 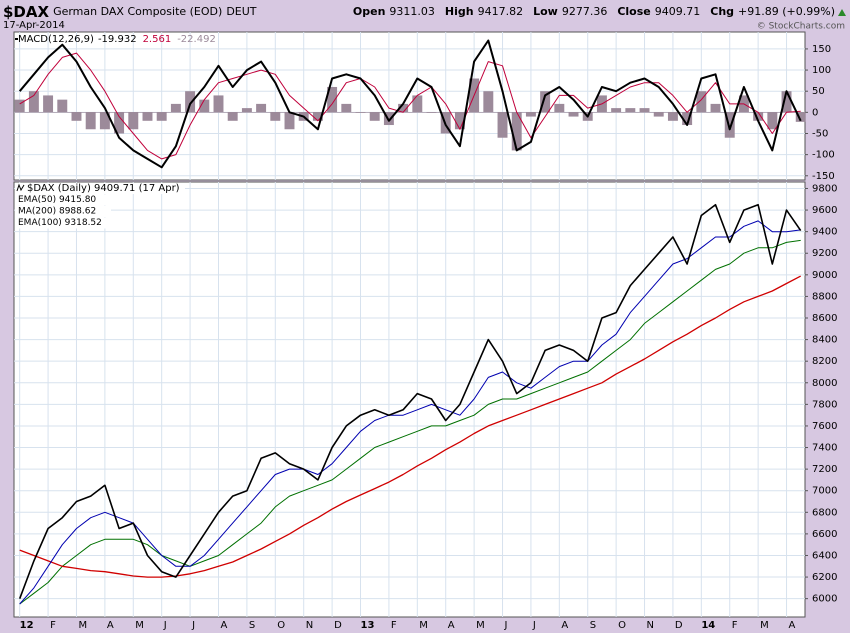 What do you see at coordinates (824, 534) in the screenshot?
I see `y-tick-label: 6600` at bounding box center [824, 534].